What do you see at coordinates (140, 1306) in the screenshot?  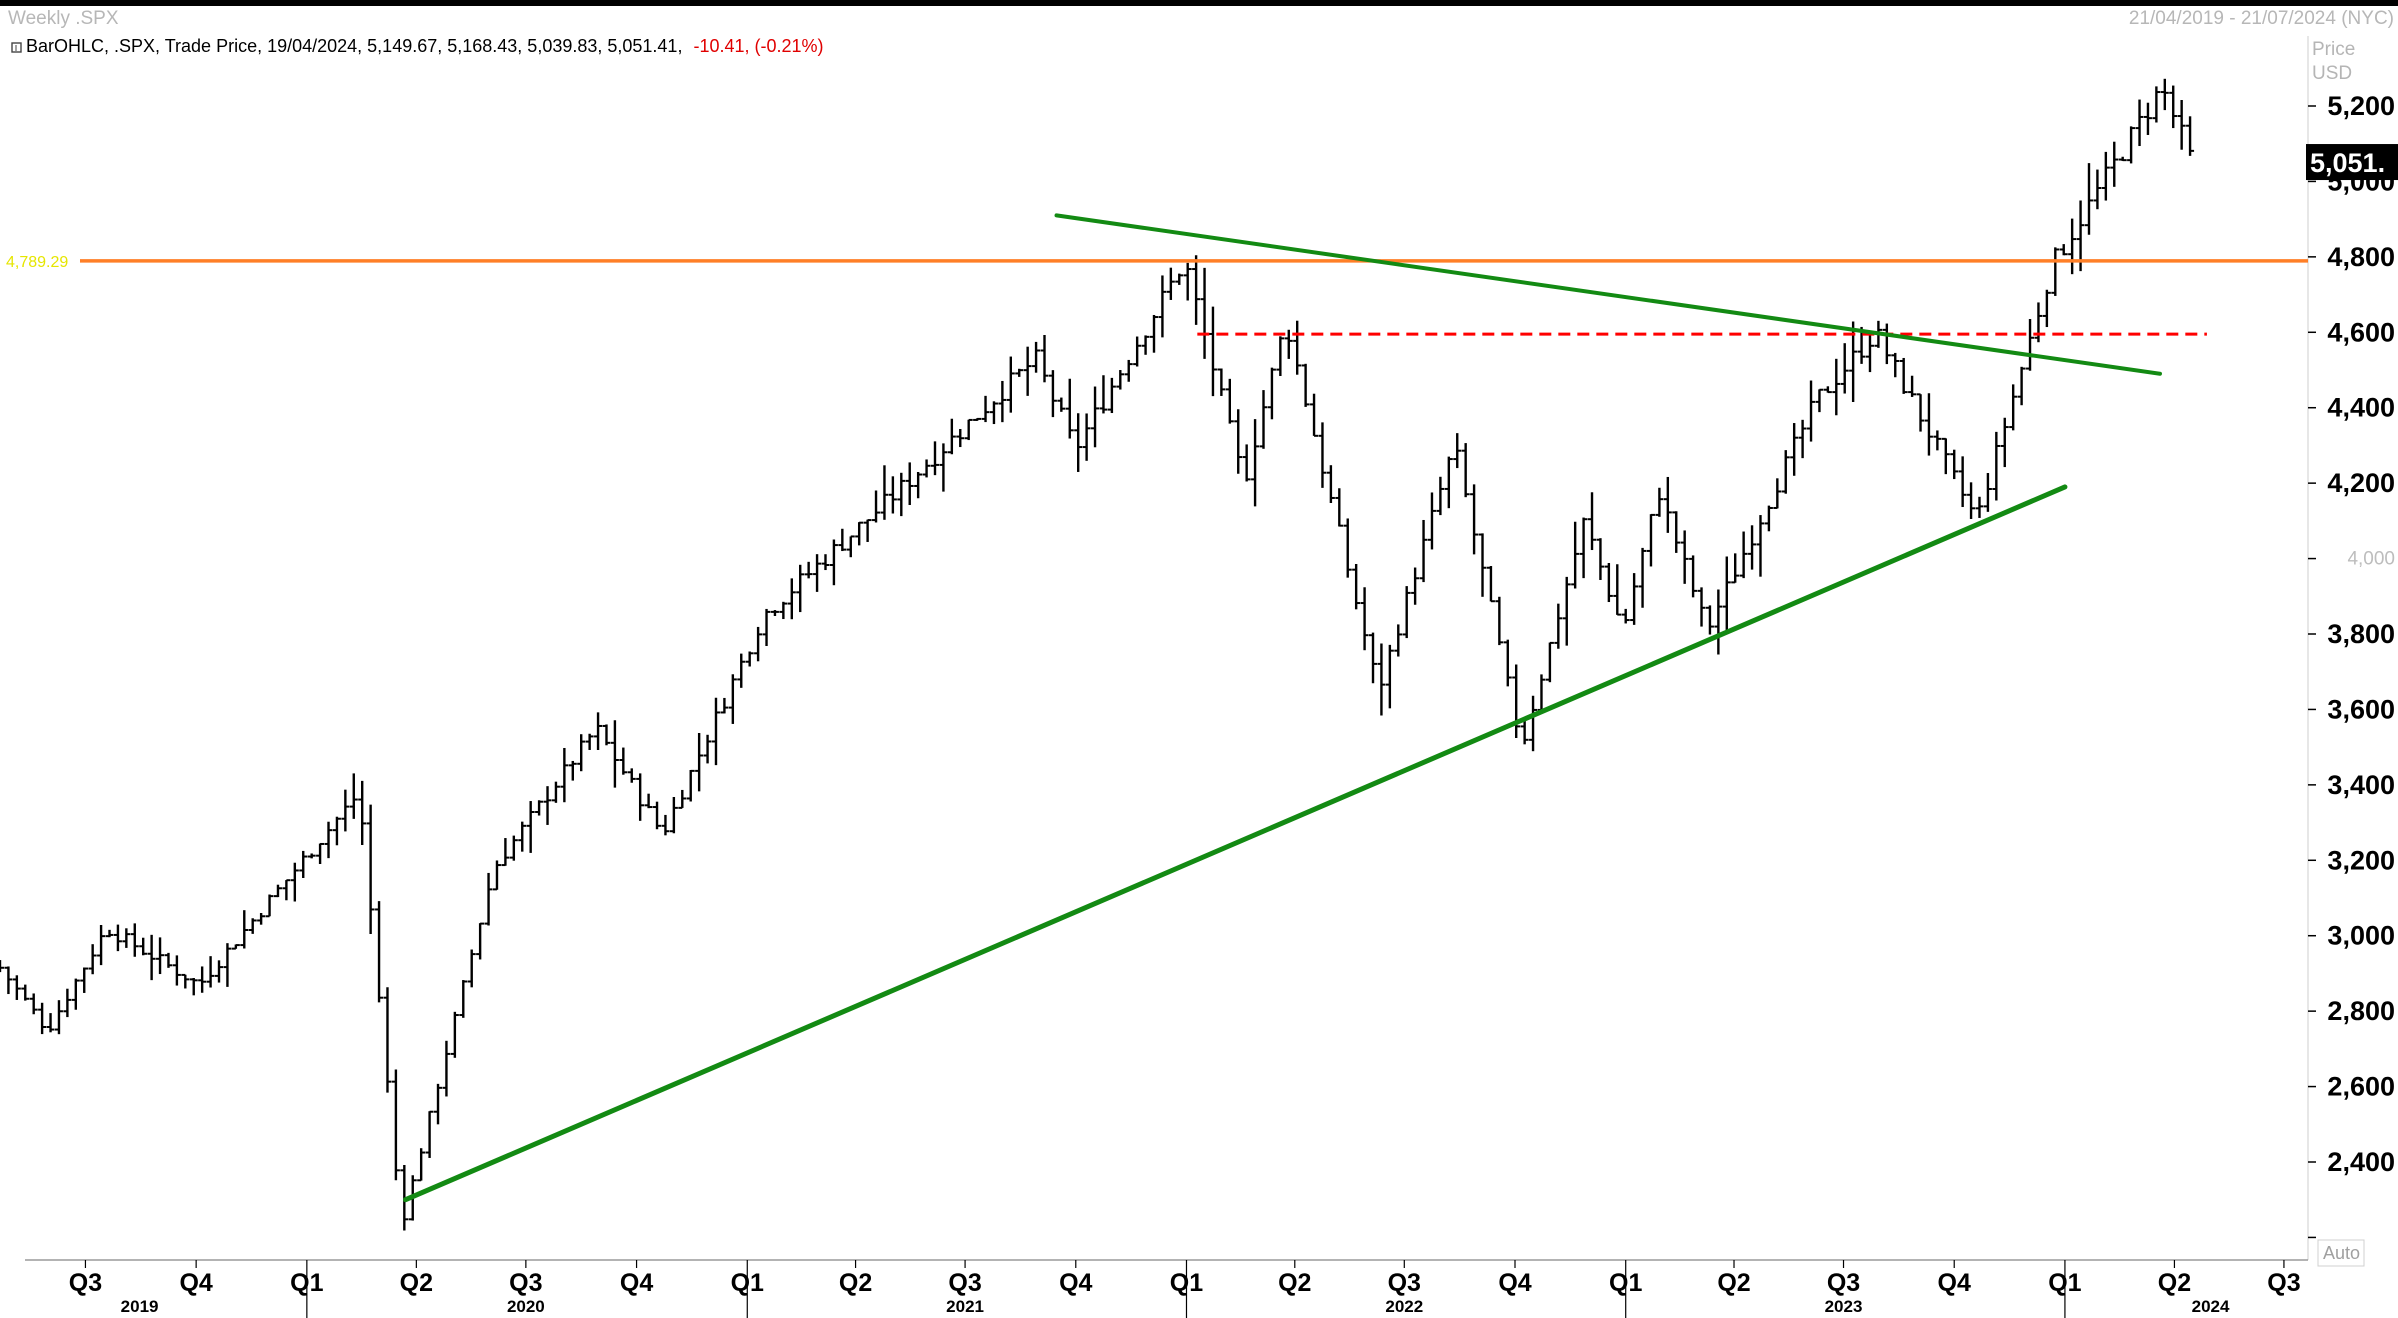 I see `year-label: 2019` at bounding box center [140, 1306].